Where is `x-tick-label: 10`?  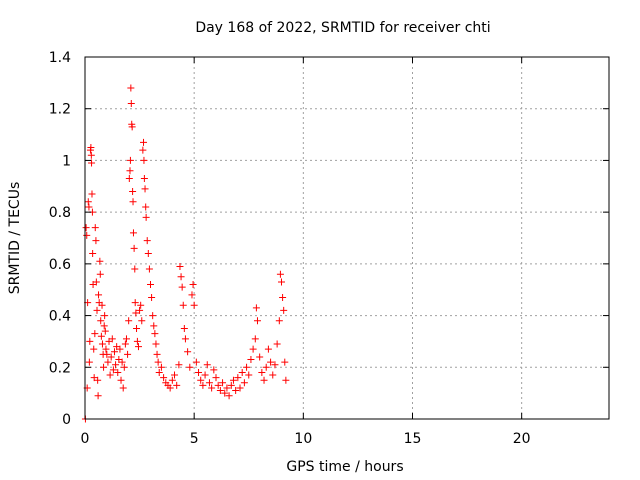 x-tick-label: 10 is located at coordinates (303, 439).